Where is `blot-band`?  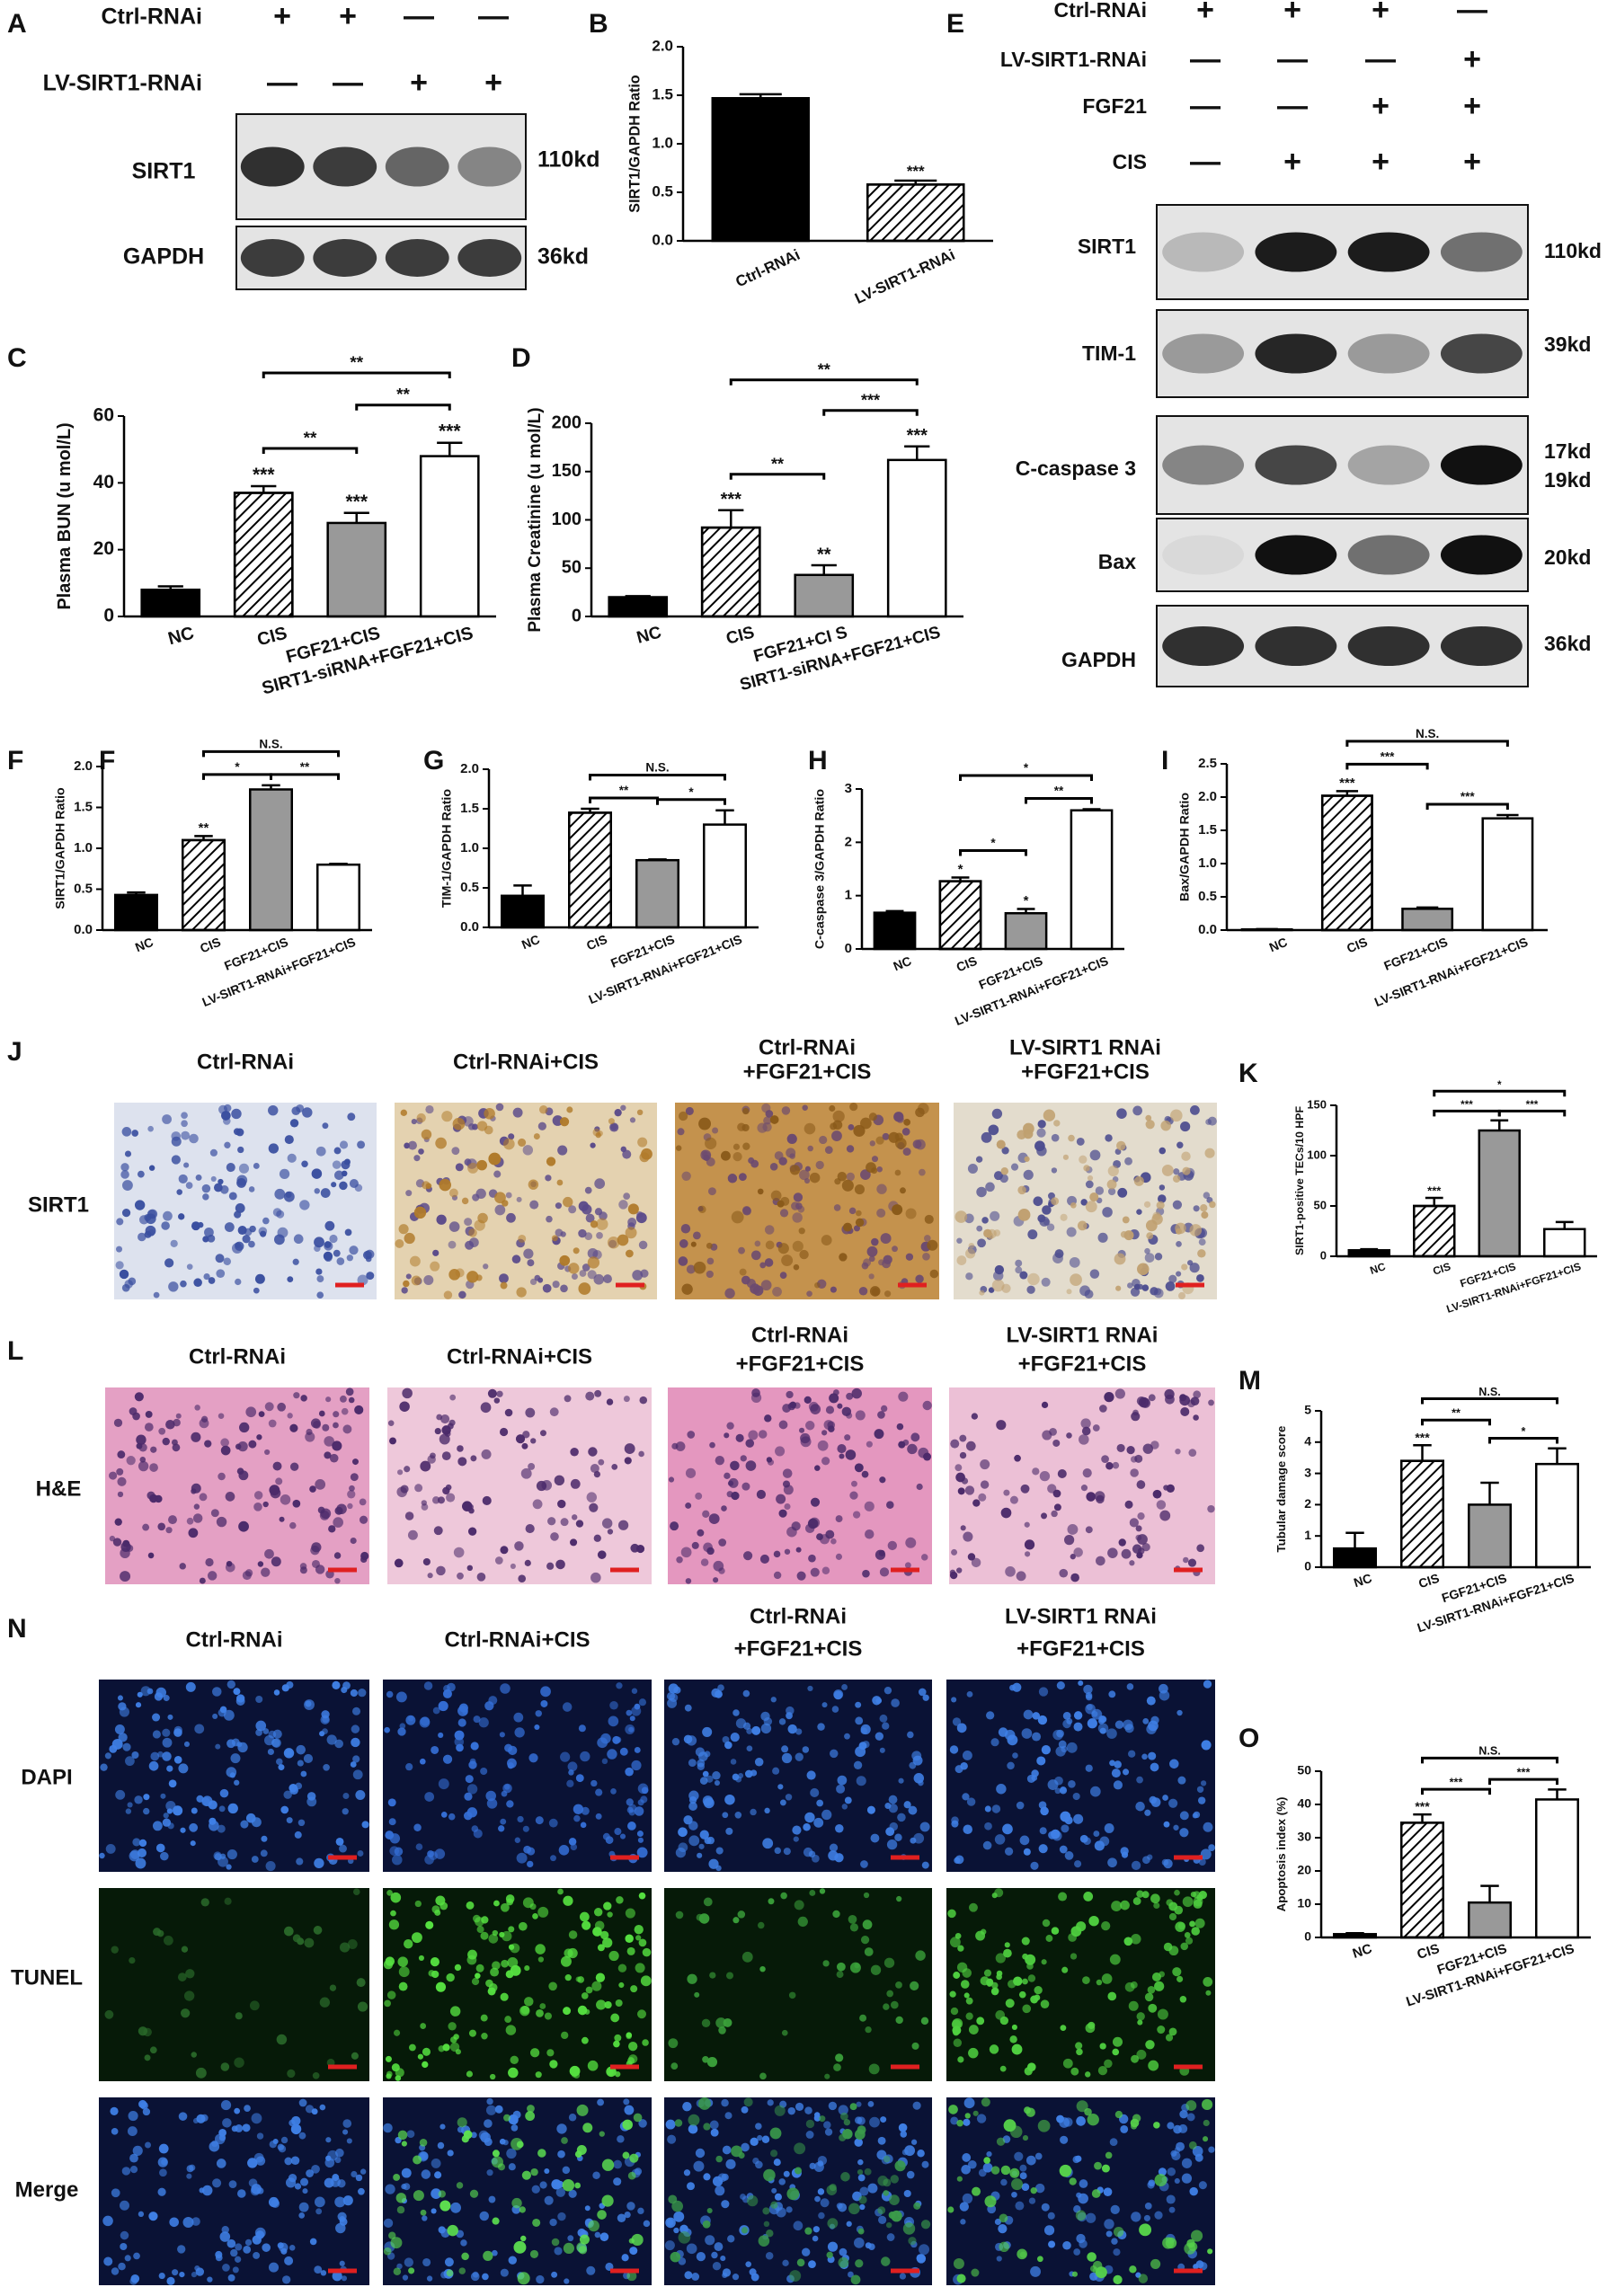 blot-band is located at coordinates (1389, 354).